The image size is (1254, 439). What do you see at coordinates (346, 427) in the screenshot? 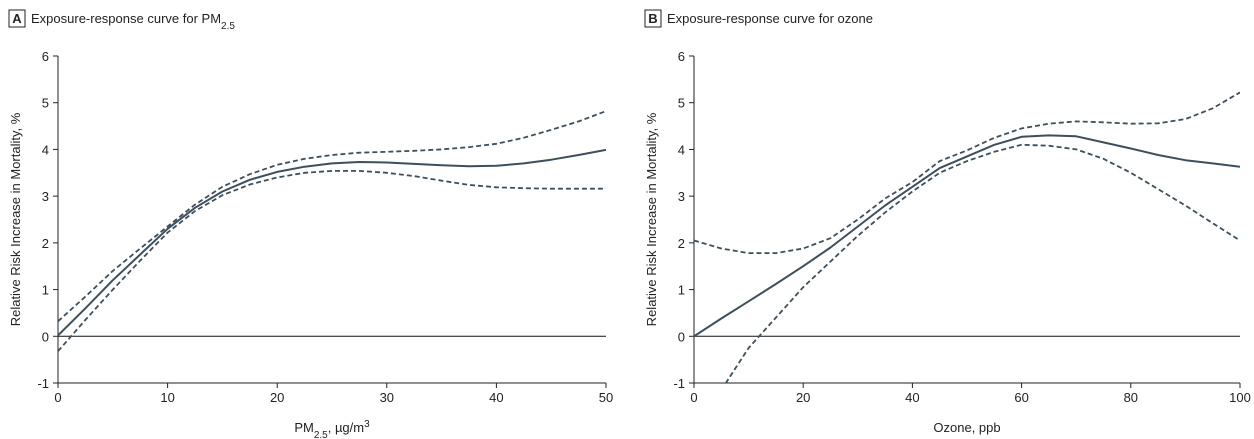
I see `text-part: , µg/m` at bounding box center [346, 427].